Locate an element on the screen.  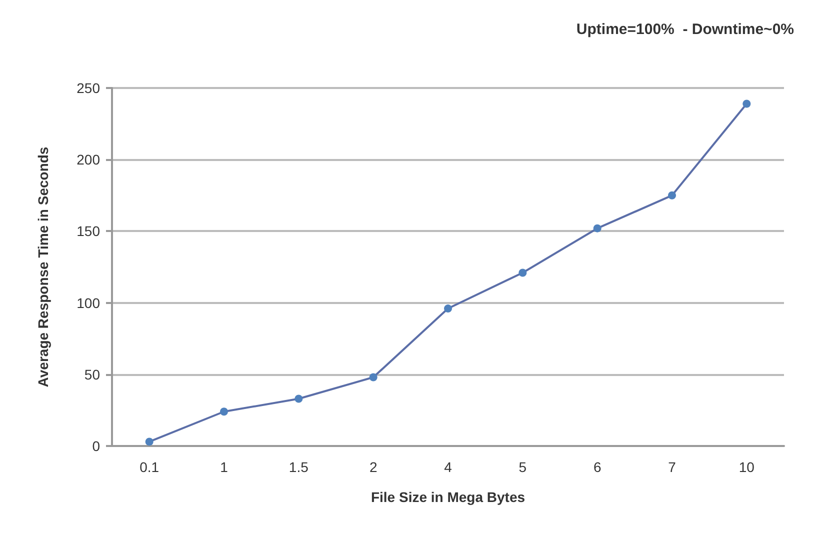
y-tick-label: 150 is located at coordinates (88, 231).